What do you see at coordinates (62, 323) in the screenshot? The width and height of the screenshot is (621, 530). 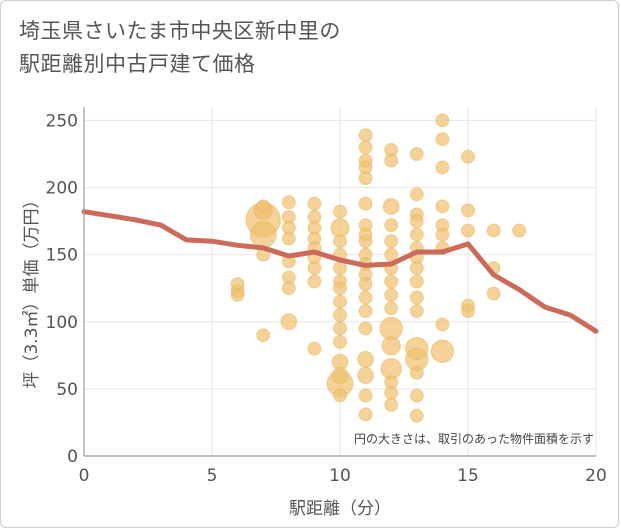 I see `y-tick-label: 100` at bounding box center [62, 323].